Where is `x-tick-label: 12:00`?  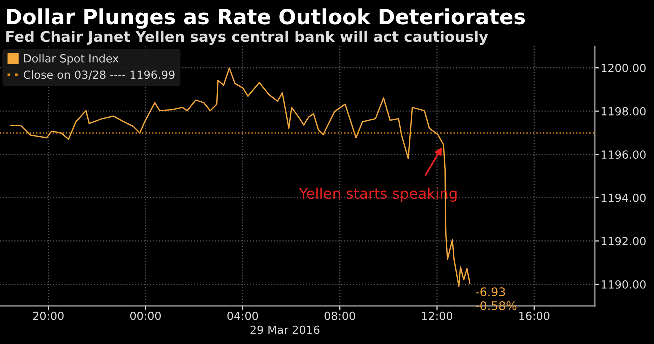
x-tick-label: 12:00 is located at coordinates (437, 316).